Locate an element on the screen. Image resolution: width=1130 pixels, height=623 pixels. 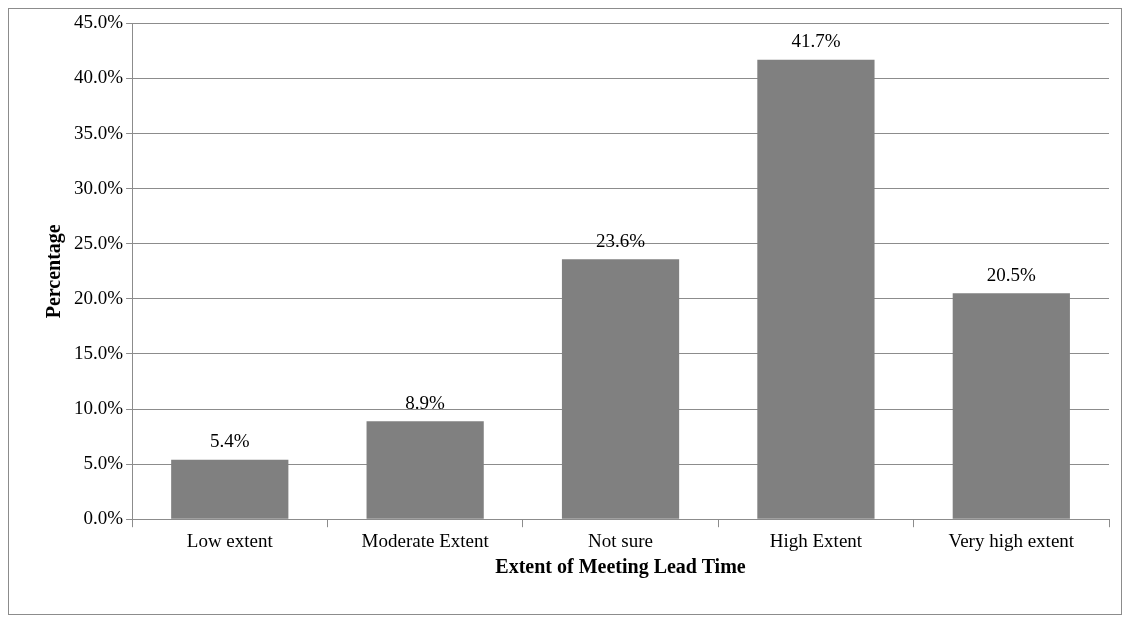
y-tick-label: 25.0% is located at coordinates (99, 242).